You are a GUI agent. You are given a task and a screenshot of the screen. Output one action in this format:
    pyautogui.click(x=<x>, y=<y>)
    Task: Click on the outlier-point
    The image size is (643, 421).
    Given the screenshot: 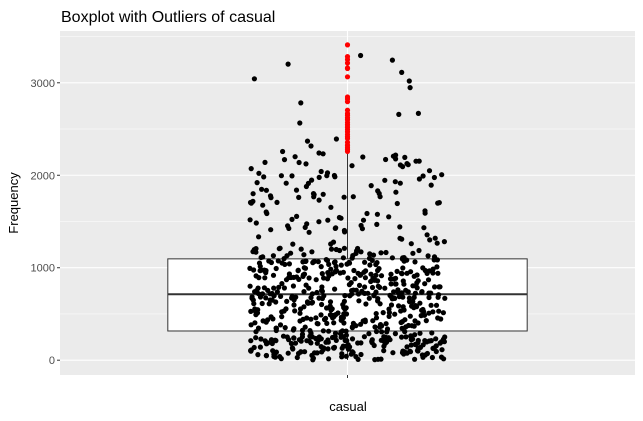 What is the action you would take?
    pyautogui.click(x=347, y=110)
    